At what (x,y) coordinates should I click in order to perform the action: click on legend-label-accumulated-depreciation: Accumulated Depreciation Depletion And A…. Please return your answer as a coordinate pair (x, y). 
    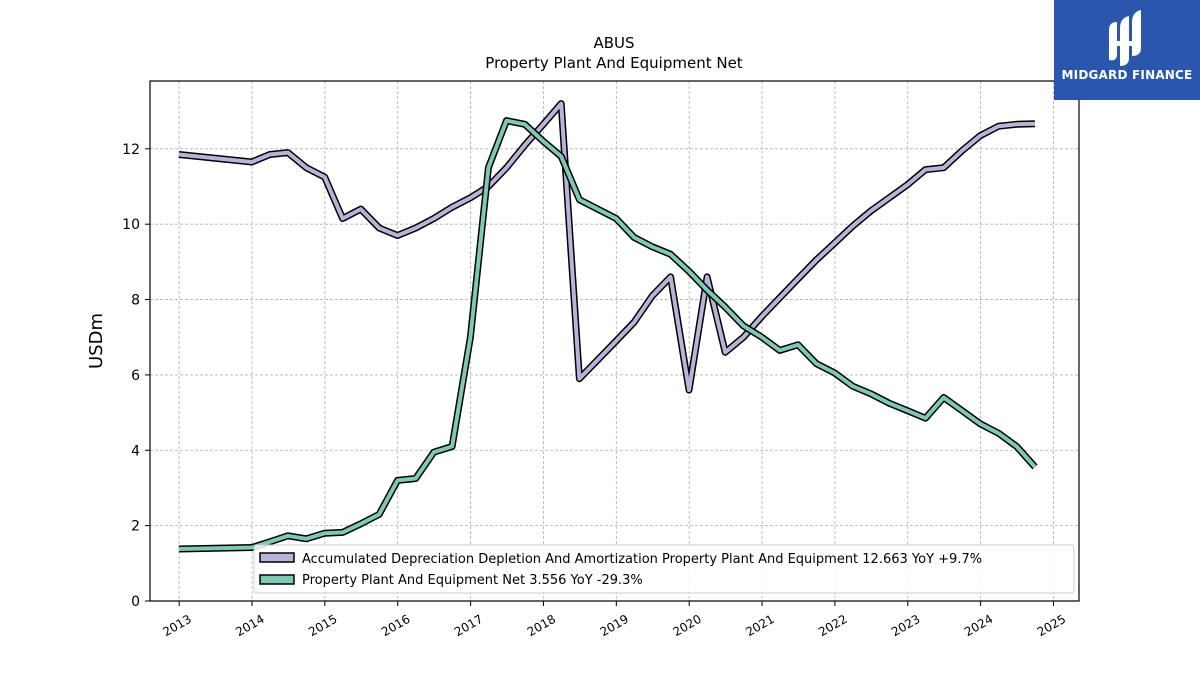
    Looking at the image, I should click on (642, 559).